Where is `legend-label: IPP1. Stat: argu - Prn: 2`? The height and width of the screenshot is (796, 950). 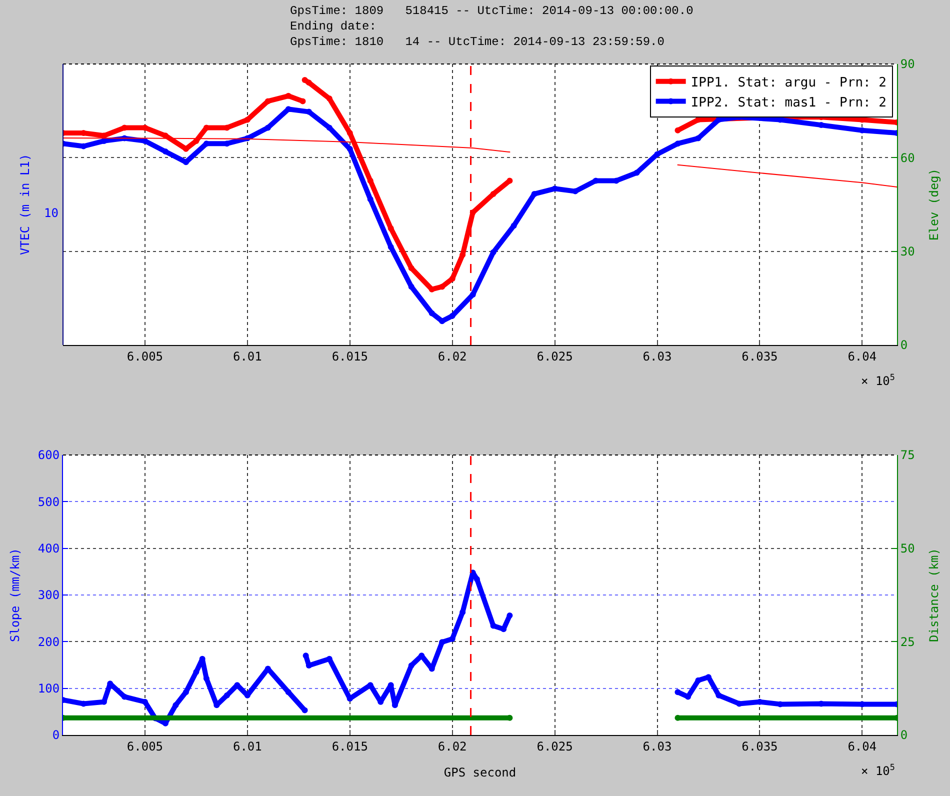 legend-label: IPP1. Stat: argu - Prn: 2 is located at coordinates (788, 82).